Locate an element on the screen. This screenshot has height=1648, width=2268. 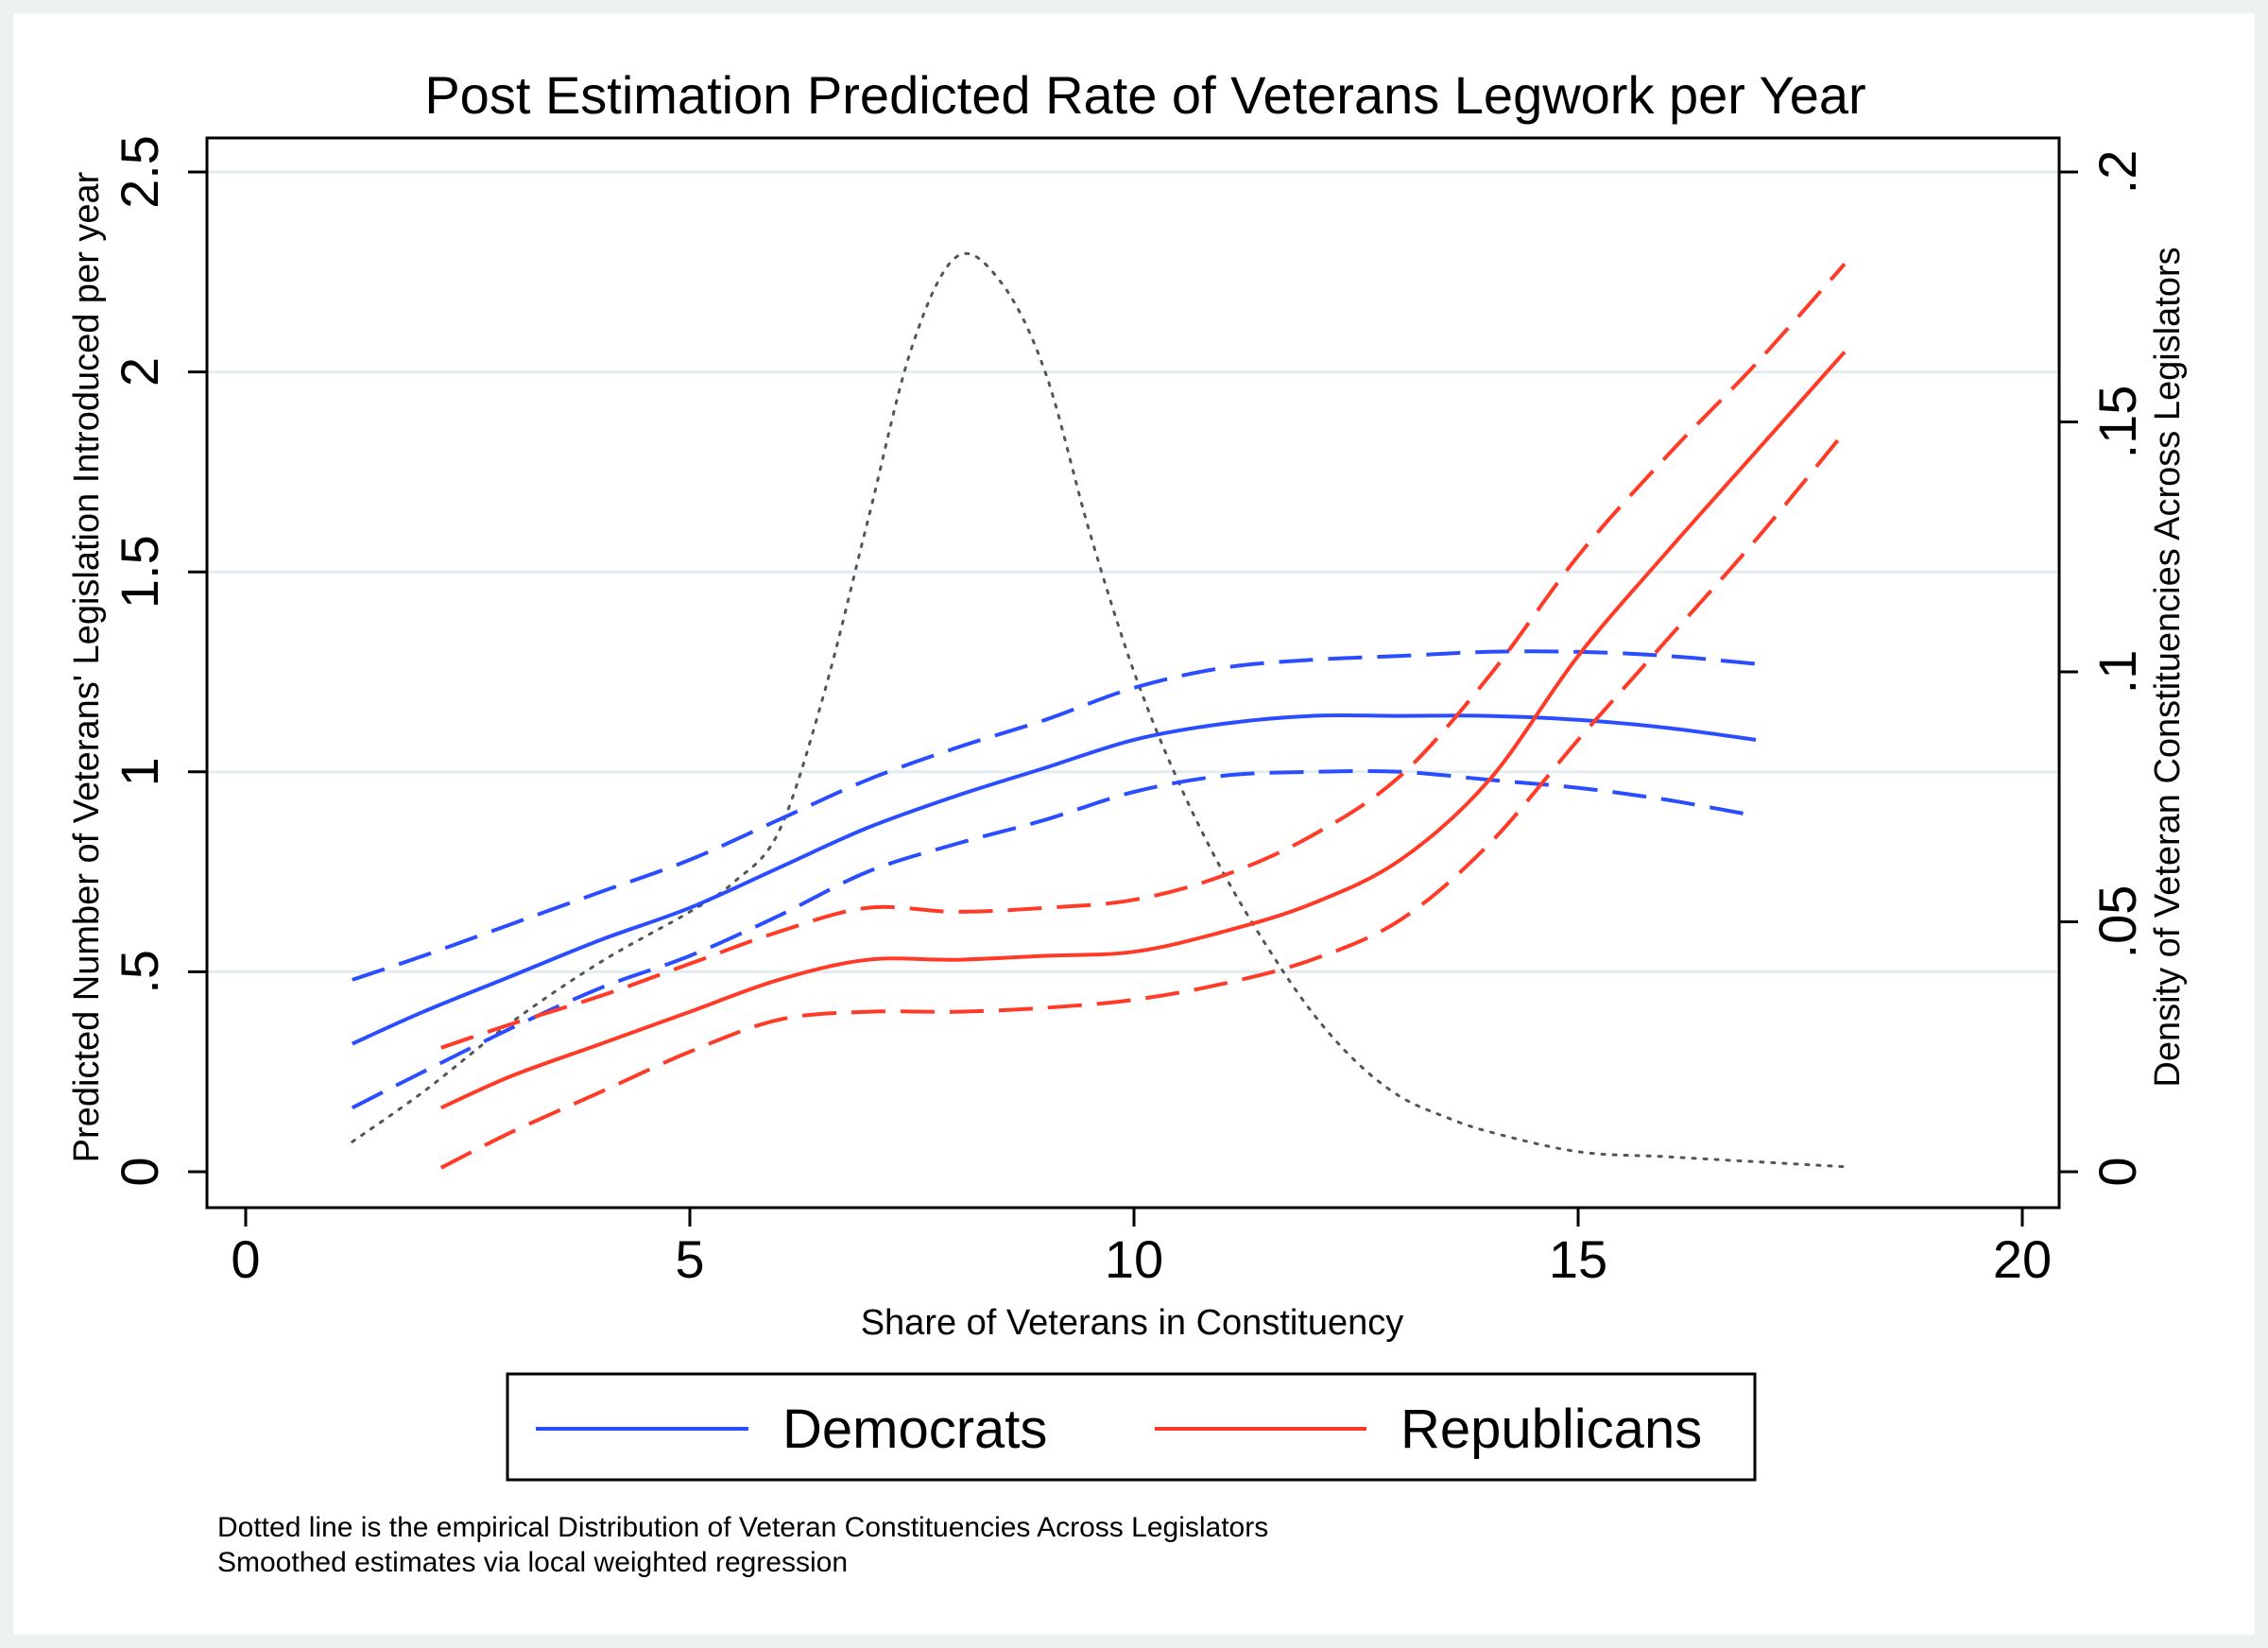
x-tick-label-15: 15 is located at coordinates (1578, 1259).